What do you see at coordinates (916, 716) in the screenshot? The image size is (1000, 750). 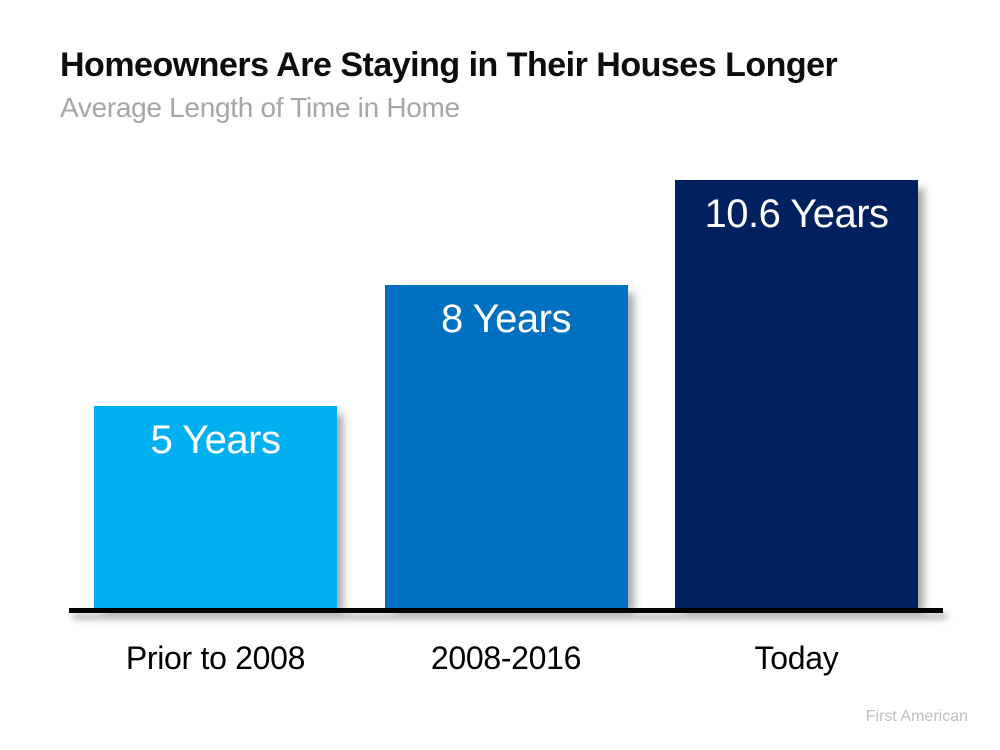 I see `source-attribution: First American` at bounding box center [916, 716].